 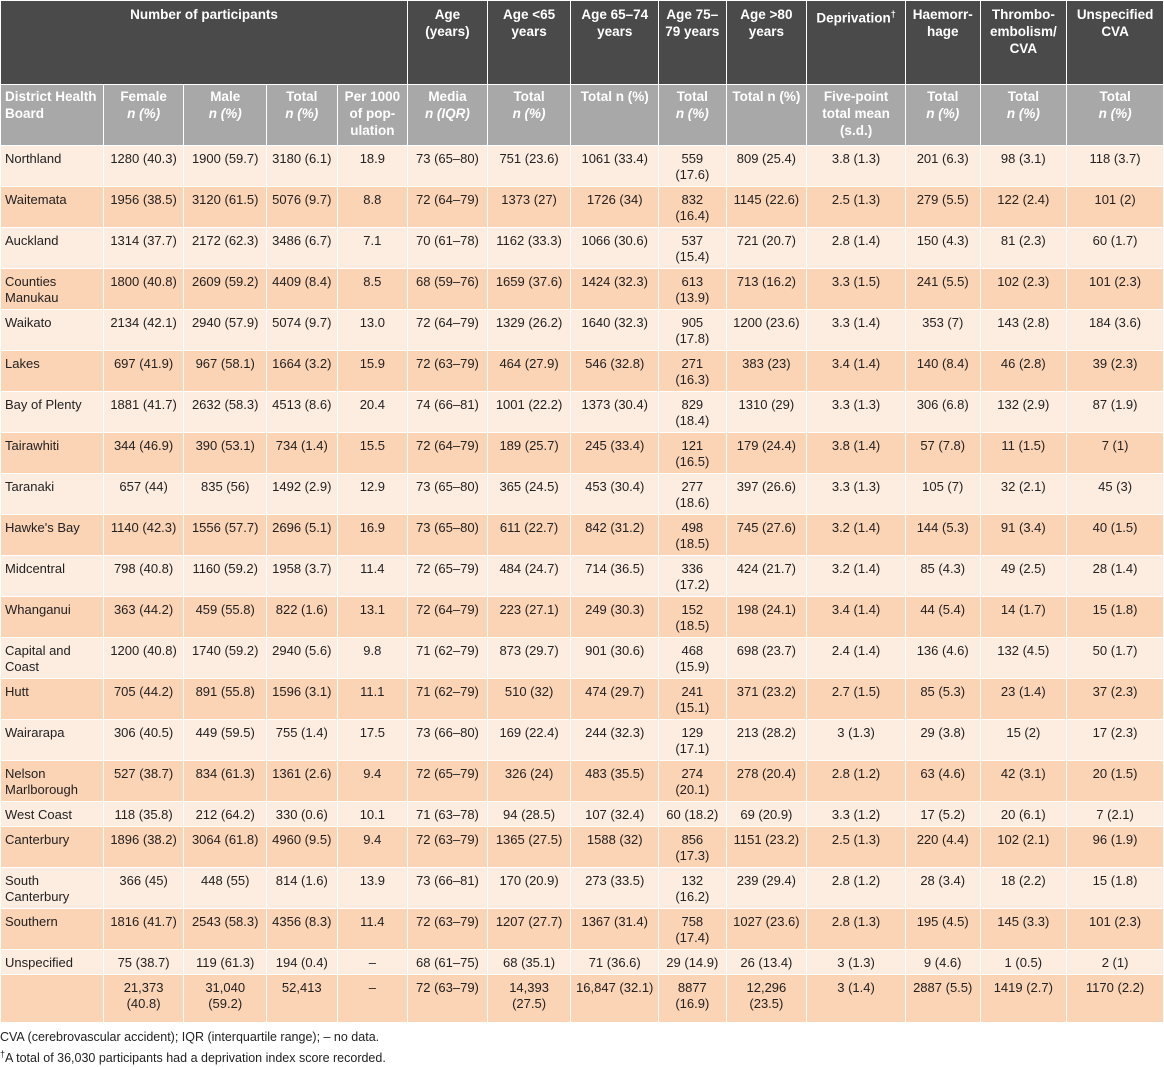 What do you see at coordinates (52, 929) in the screenshot?
I see `cell-name: Southern` at bounding box center [52, 929].